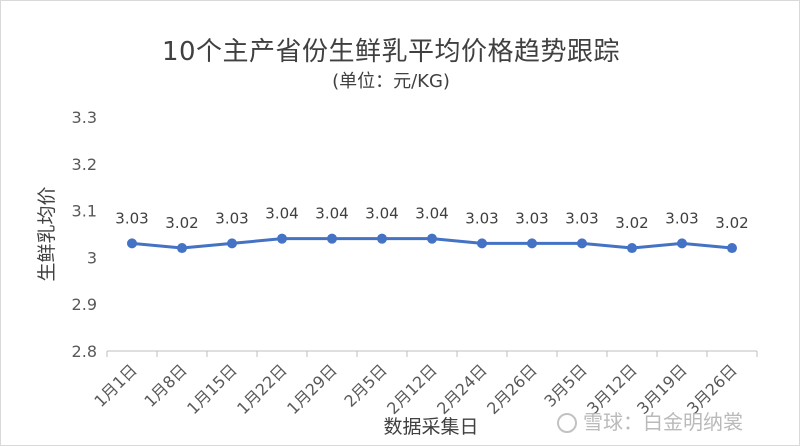 This screenshot has width=800, height=446. Describe the element at coordinates (84, 304) in the screenshot. I see `y-tick-label: 2.9` at that location.